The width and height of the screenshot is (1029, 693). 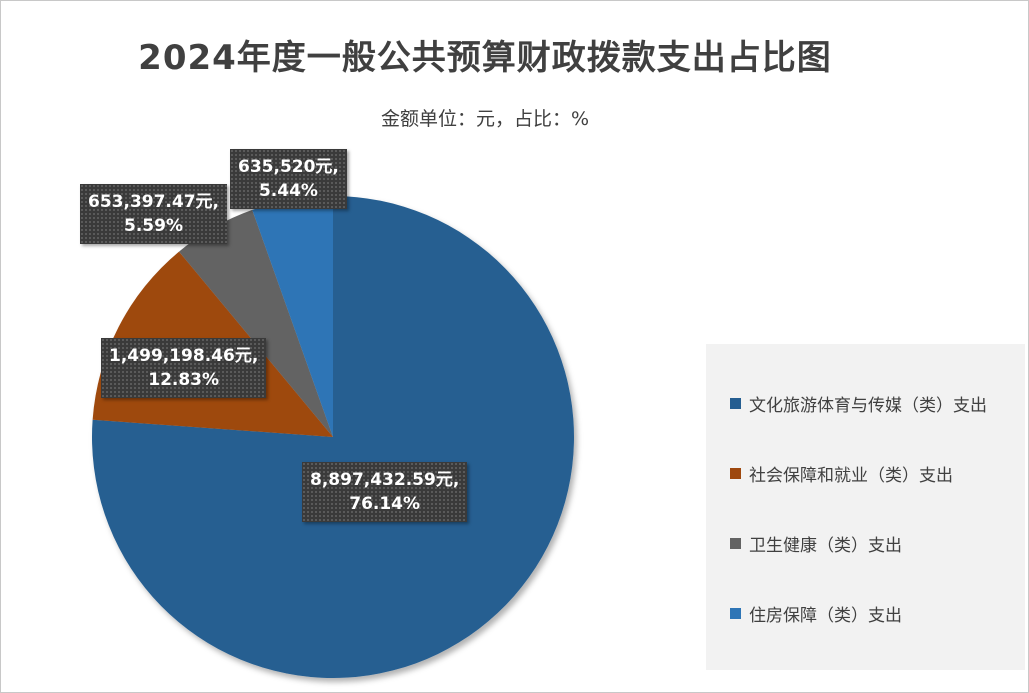 I want to click on data-label-3: 653,397.47元, 5.59%, so click(x=154, y=214).